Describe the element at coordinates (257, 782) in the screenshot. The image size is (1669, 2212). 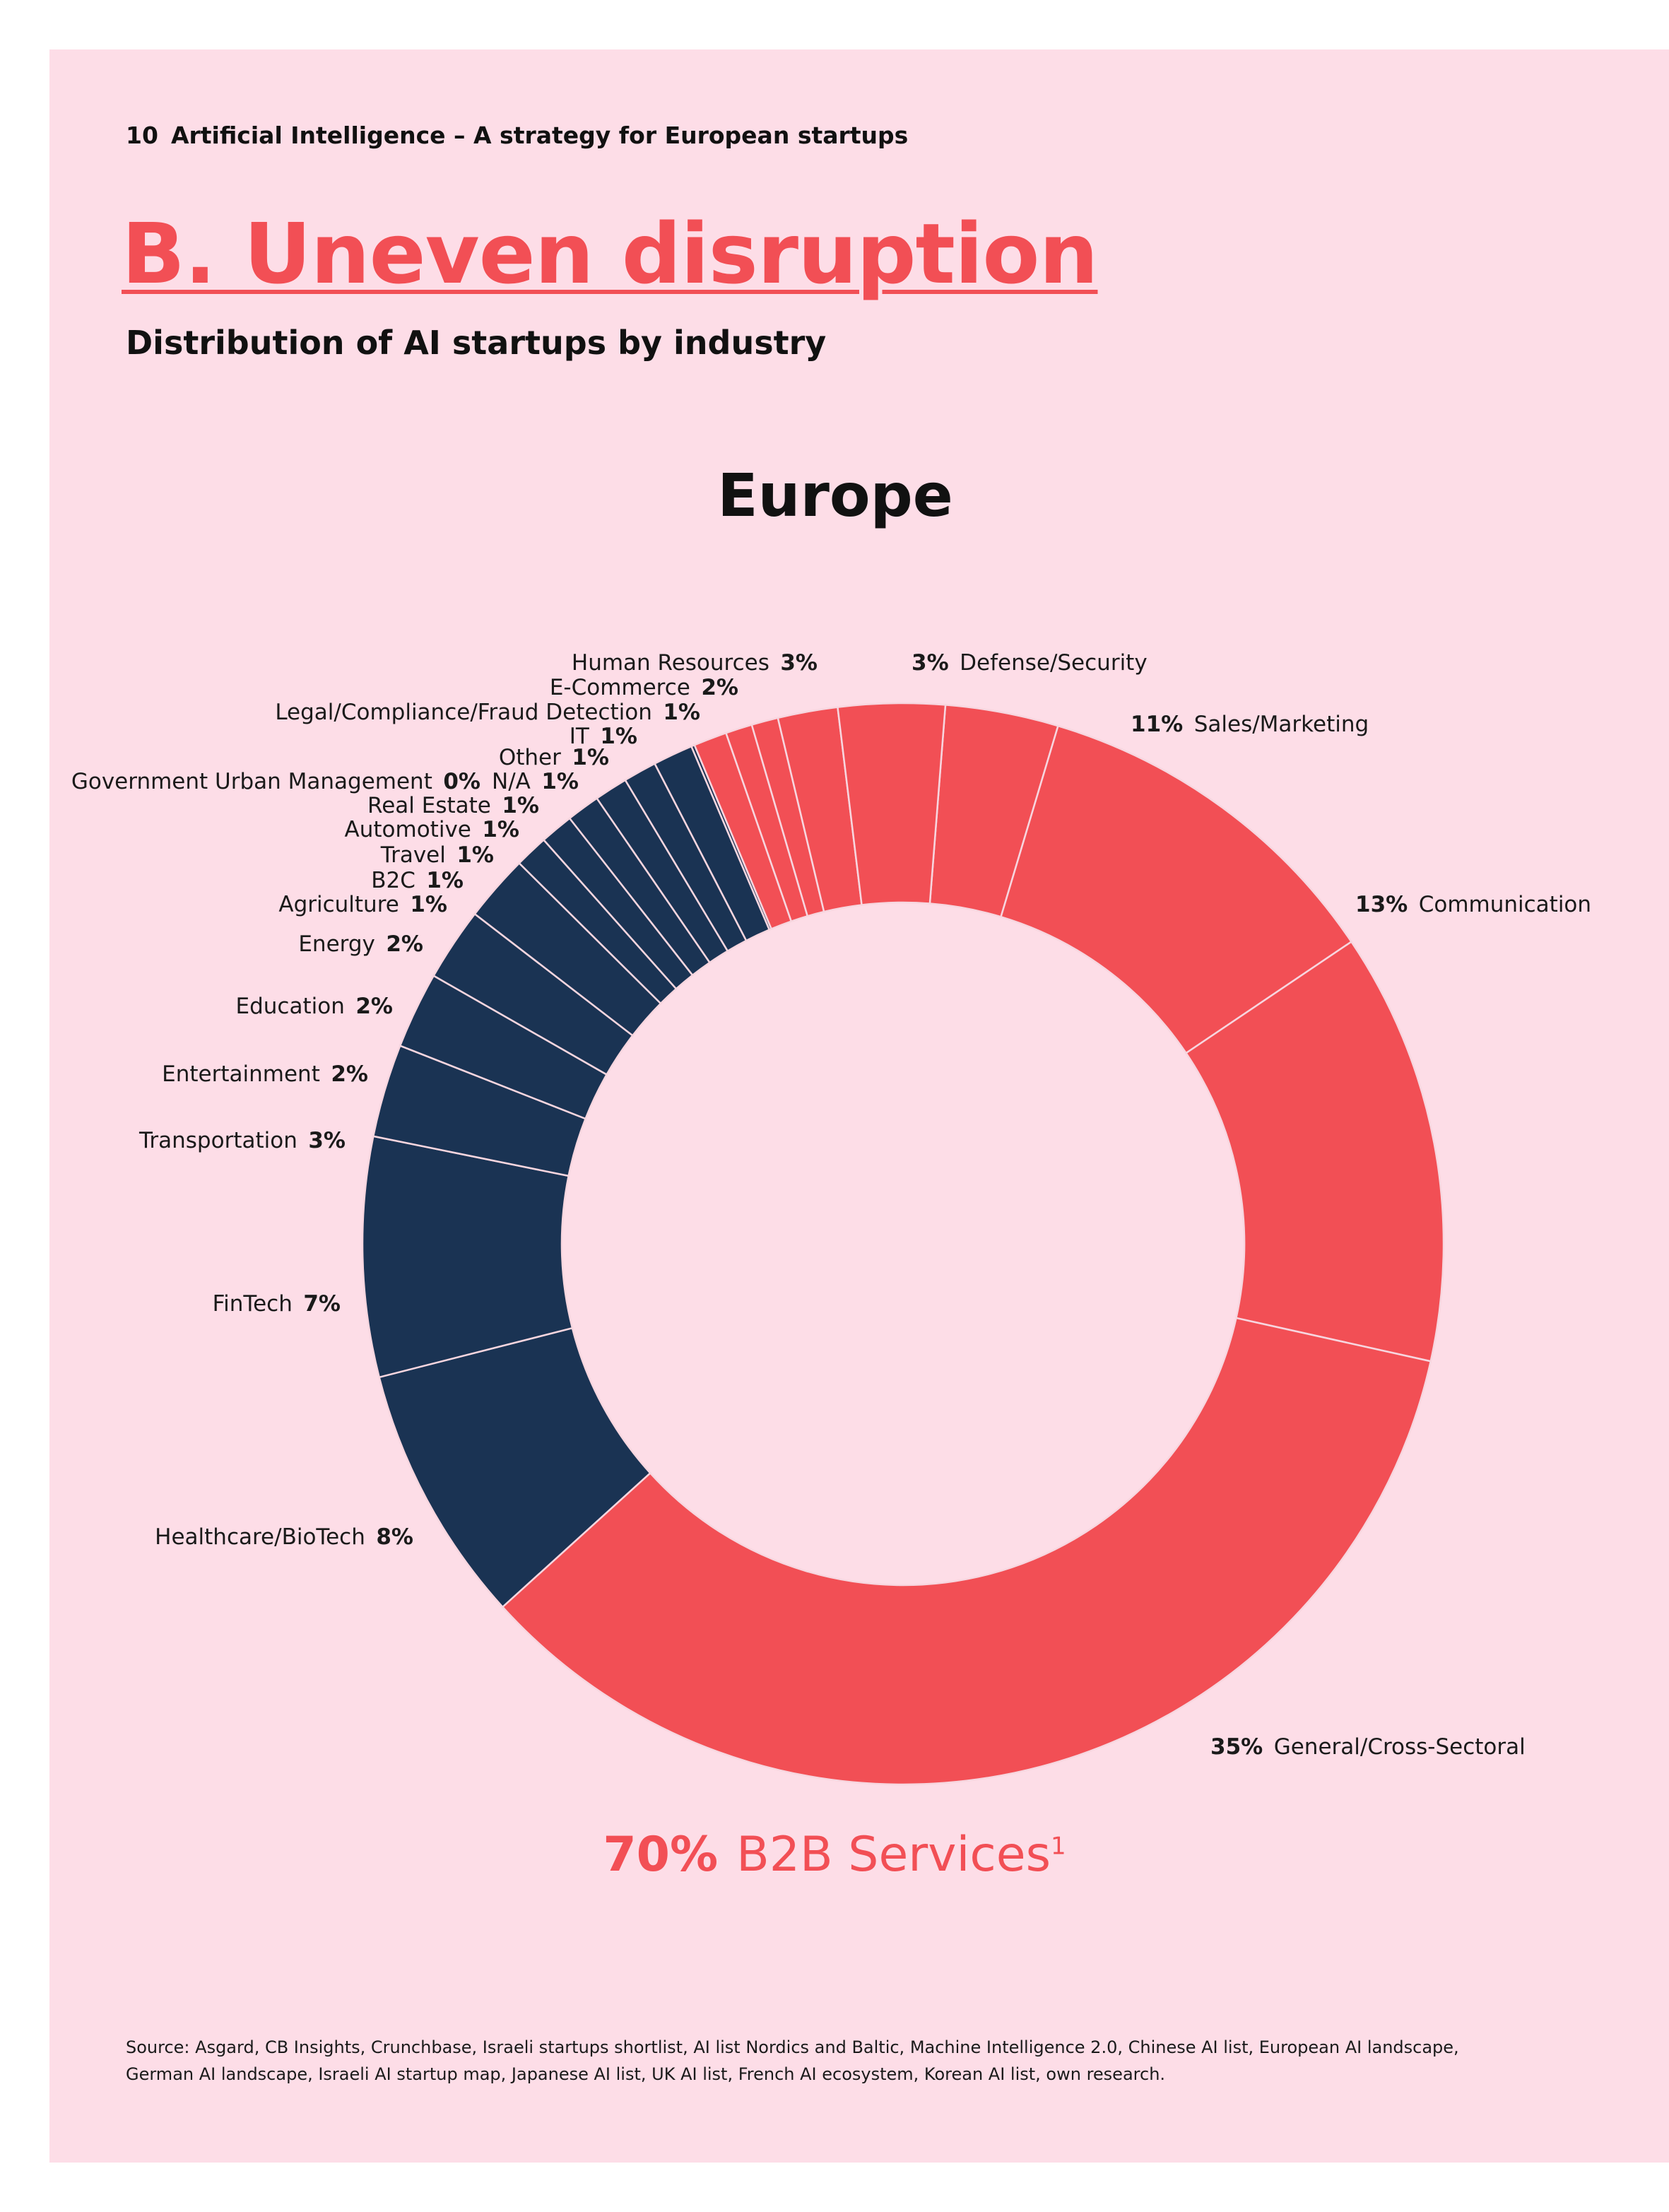
I see `slice-label-text: Government Urban Management` at that location.